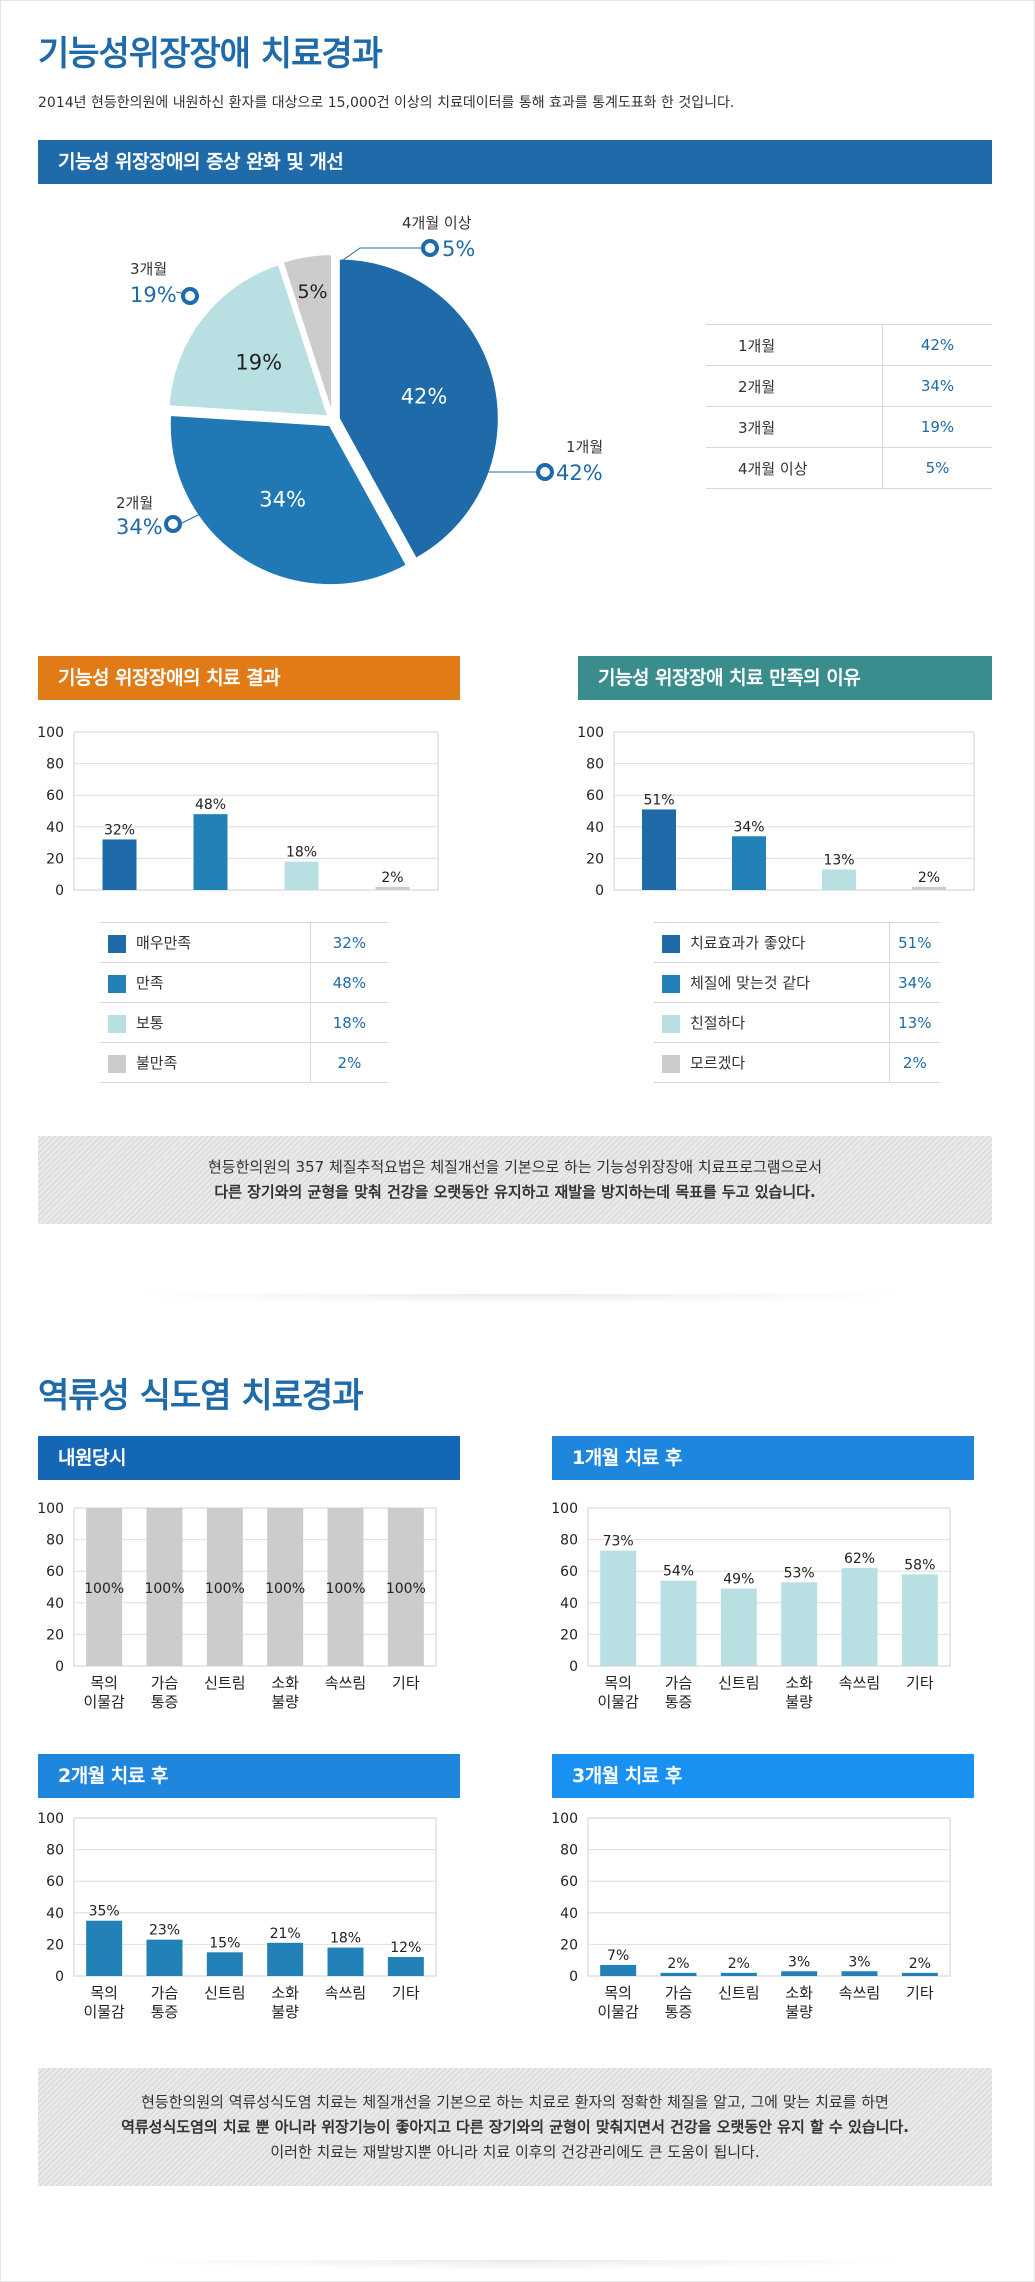  What do you see at coordinates (797, 942) in the screenshot?
I see `table-row: 치료효과가 좋았다 51%` at bounding box center [797, 942].